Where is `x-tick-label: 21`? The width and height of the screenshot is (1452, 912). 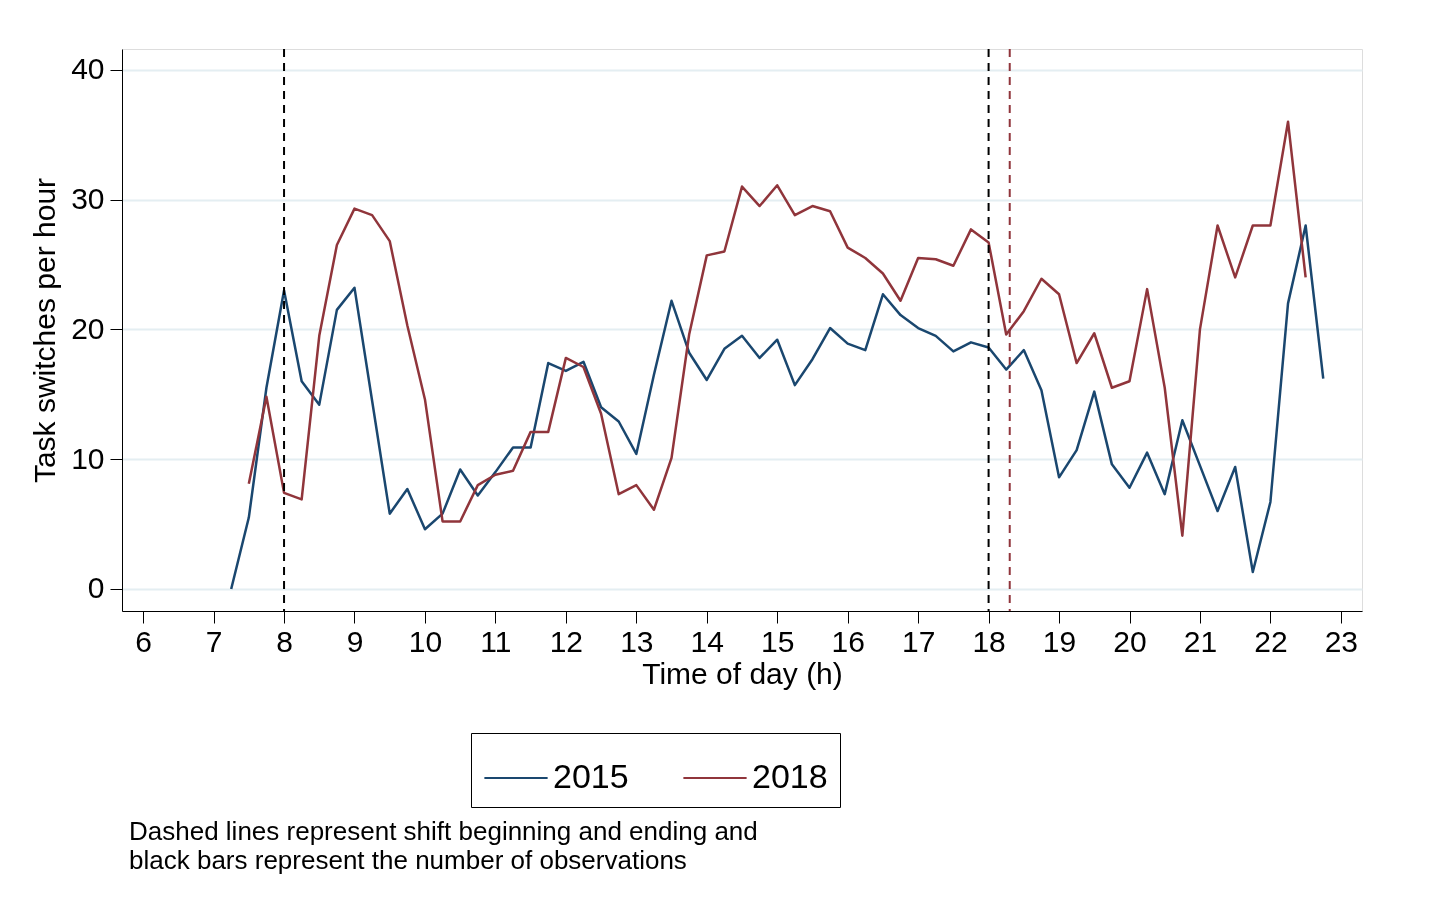
x-tick-label: 21 is located at coordinates (1200, 641).